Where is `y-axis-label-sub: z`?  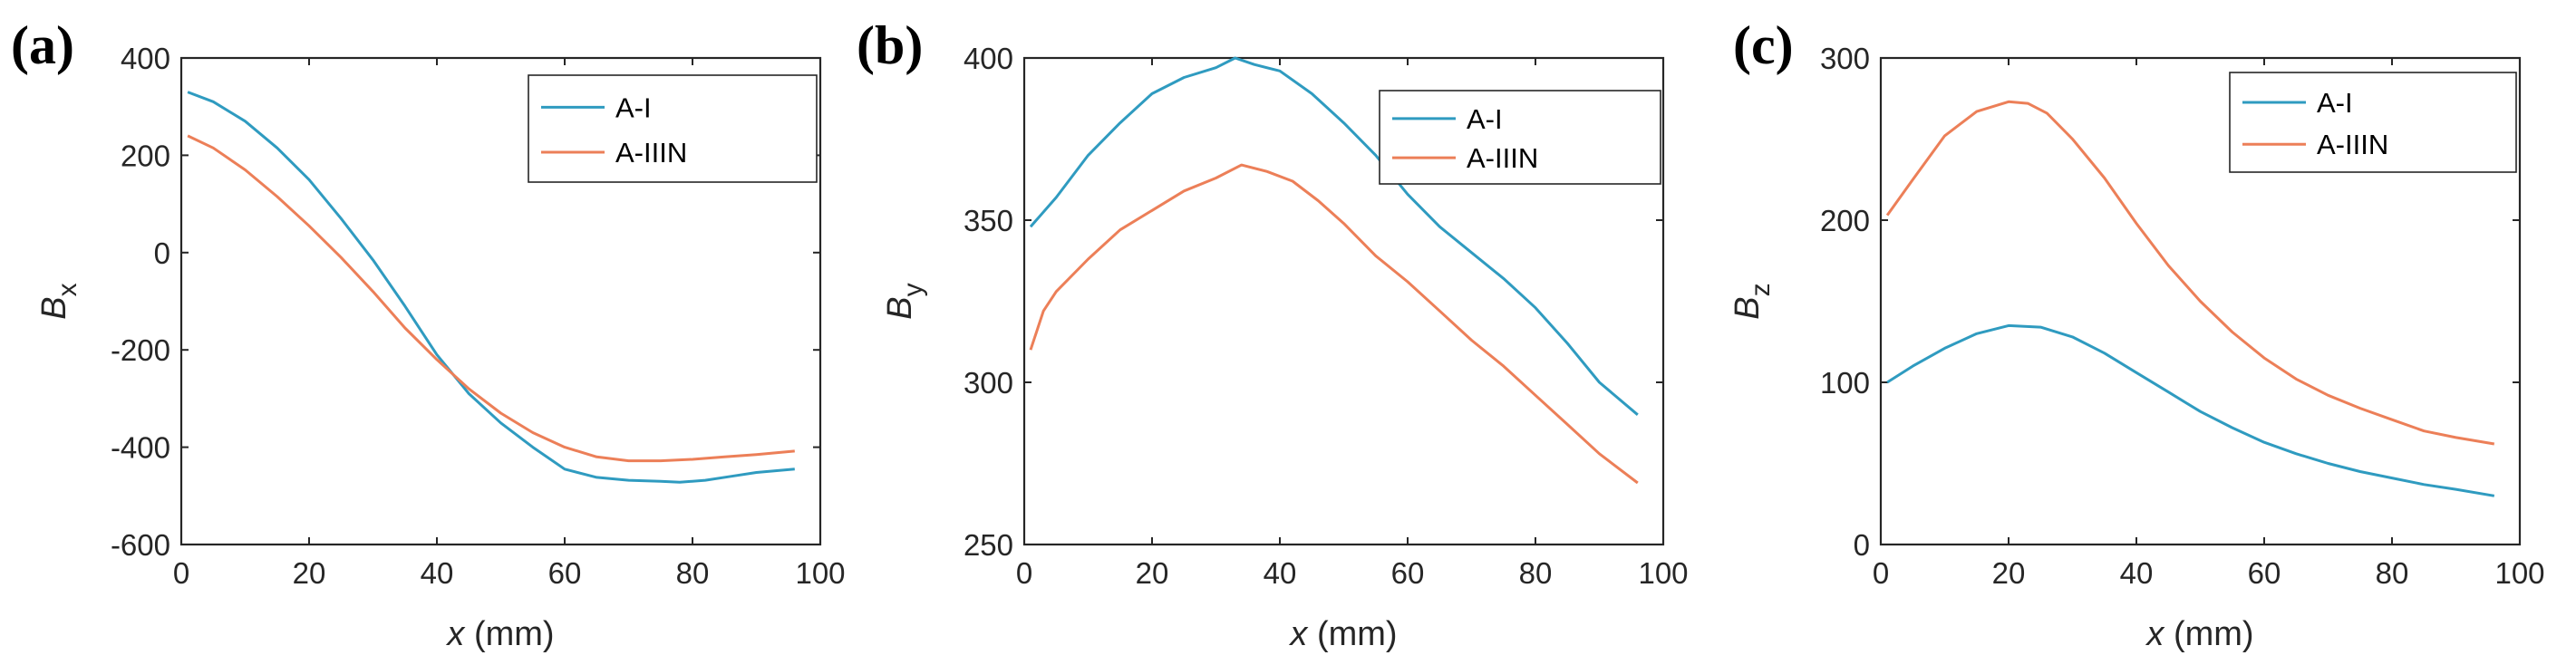
y-axis-label-sub: z is located at coordinates (1761, 289).